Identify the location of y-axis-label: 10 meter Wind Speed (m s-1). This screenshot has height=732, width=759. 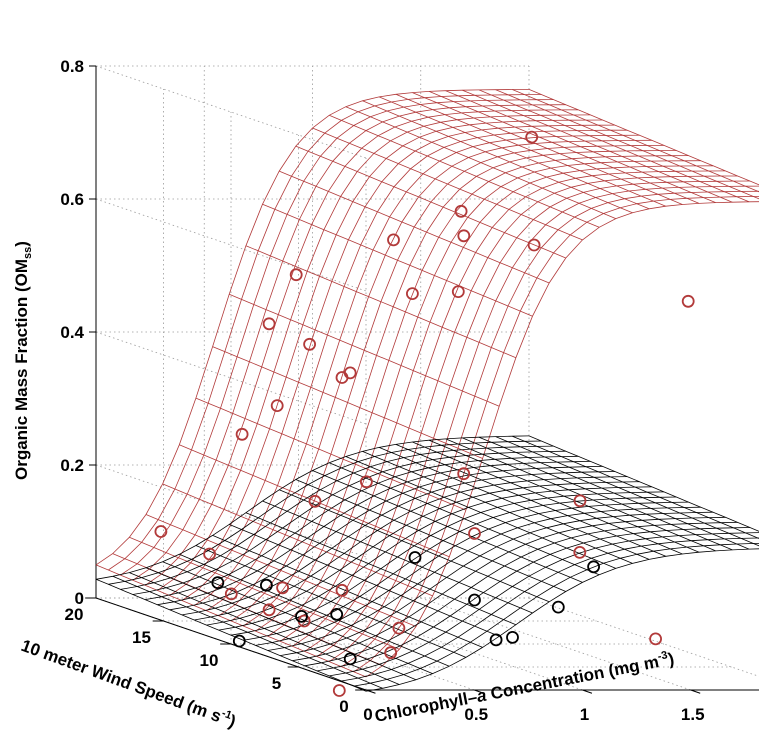
(129, 683).